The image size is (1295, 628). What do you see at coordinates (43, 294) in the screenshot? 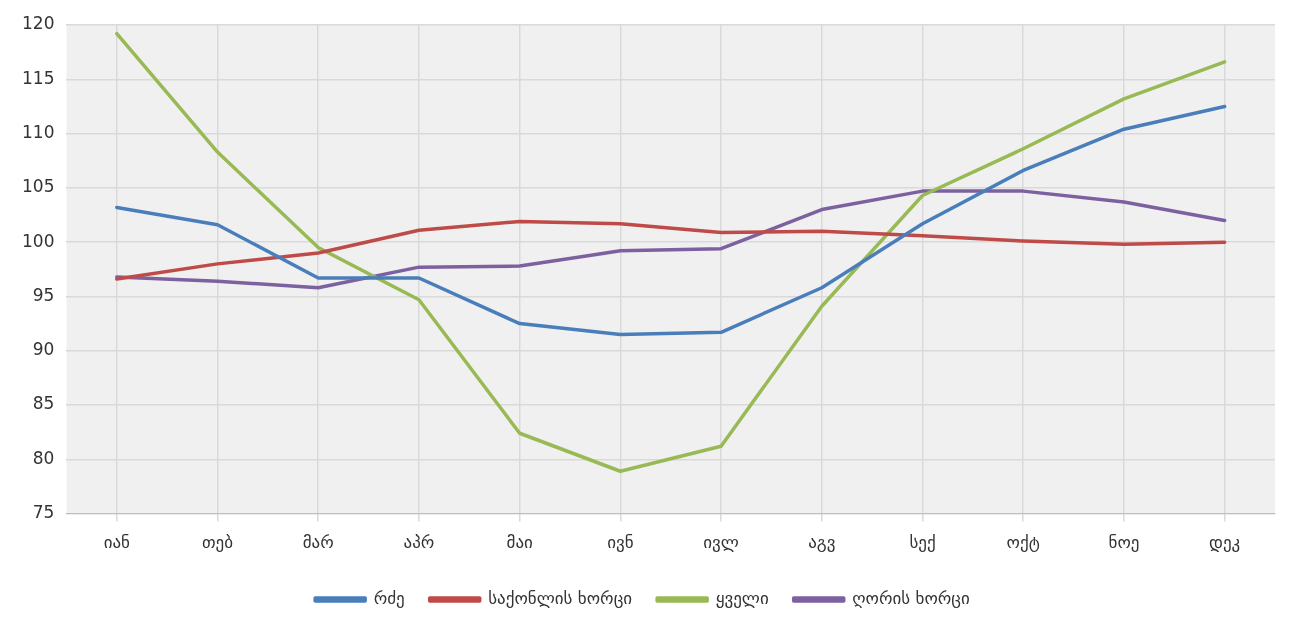
I see `y-tick-label: 95` at bounding box center [43, 294].